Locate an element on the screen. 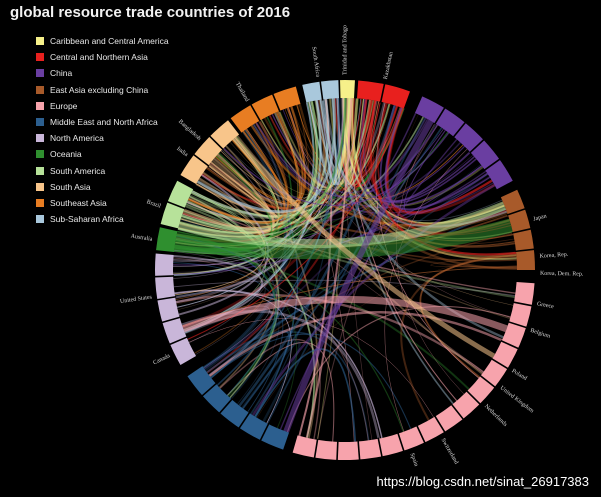  legend-item: Southeast Asia is located at coordinates (102, 203).